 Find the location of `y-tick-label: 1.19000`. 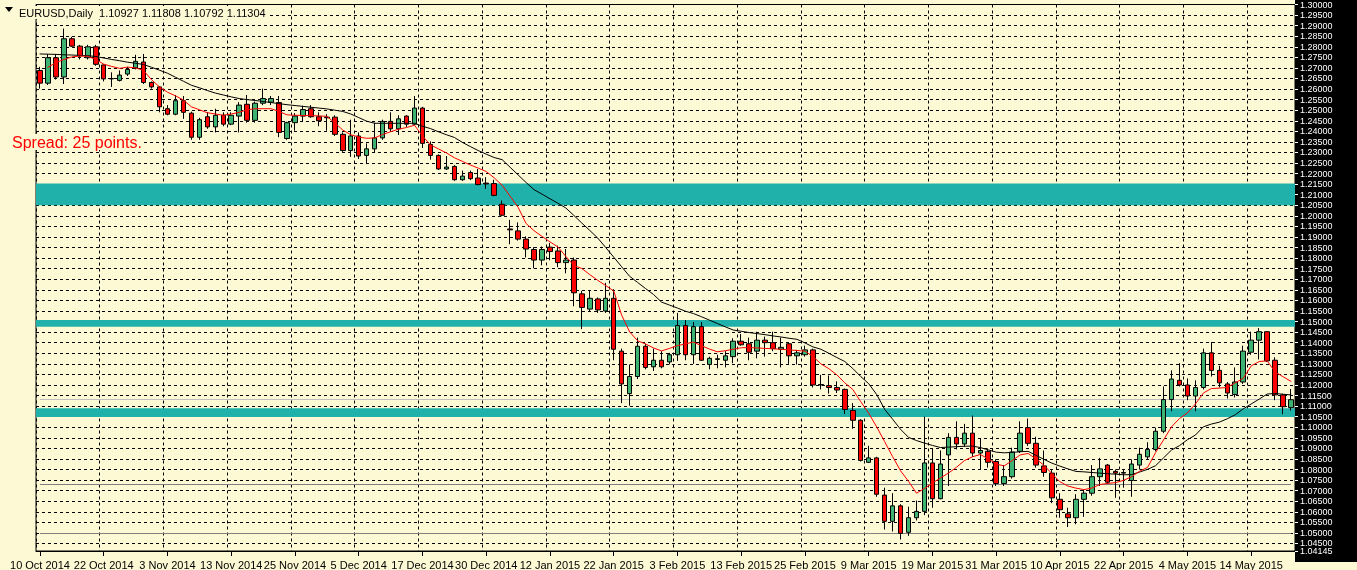

y-tick-label: 1.19000 is located at coordinates (1316, 237).